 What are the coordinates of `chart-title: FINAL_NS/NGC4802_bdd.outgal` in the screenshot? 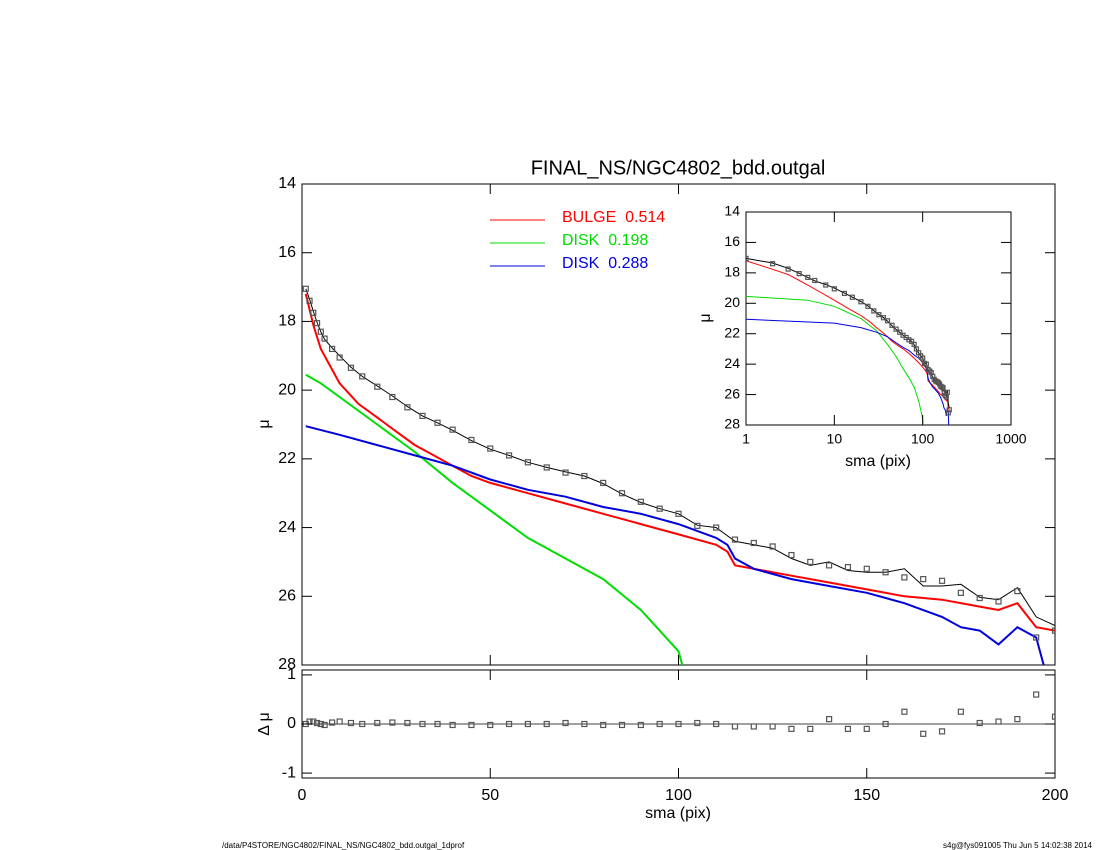 It's located at (678, 168).